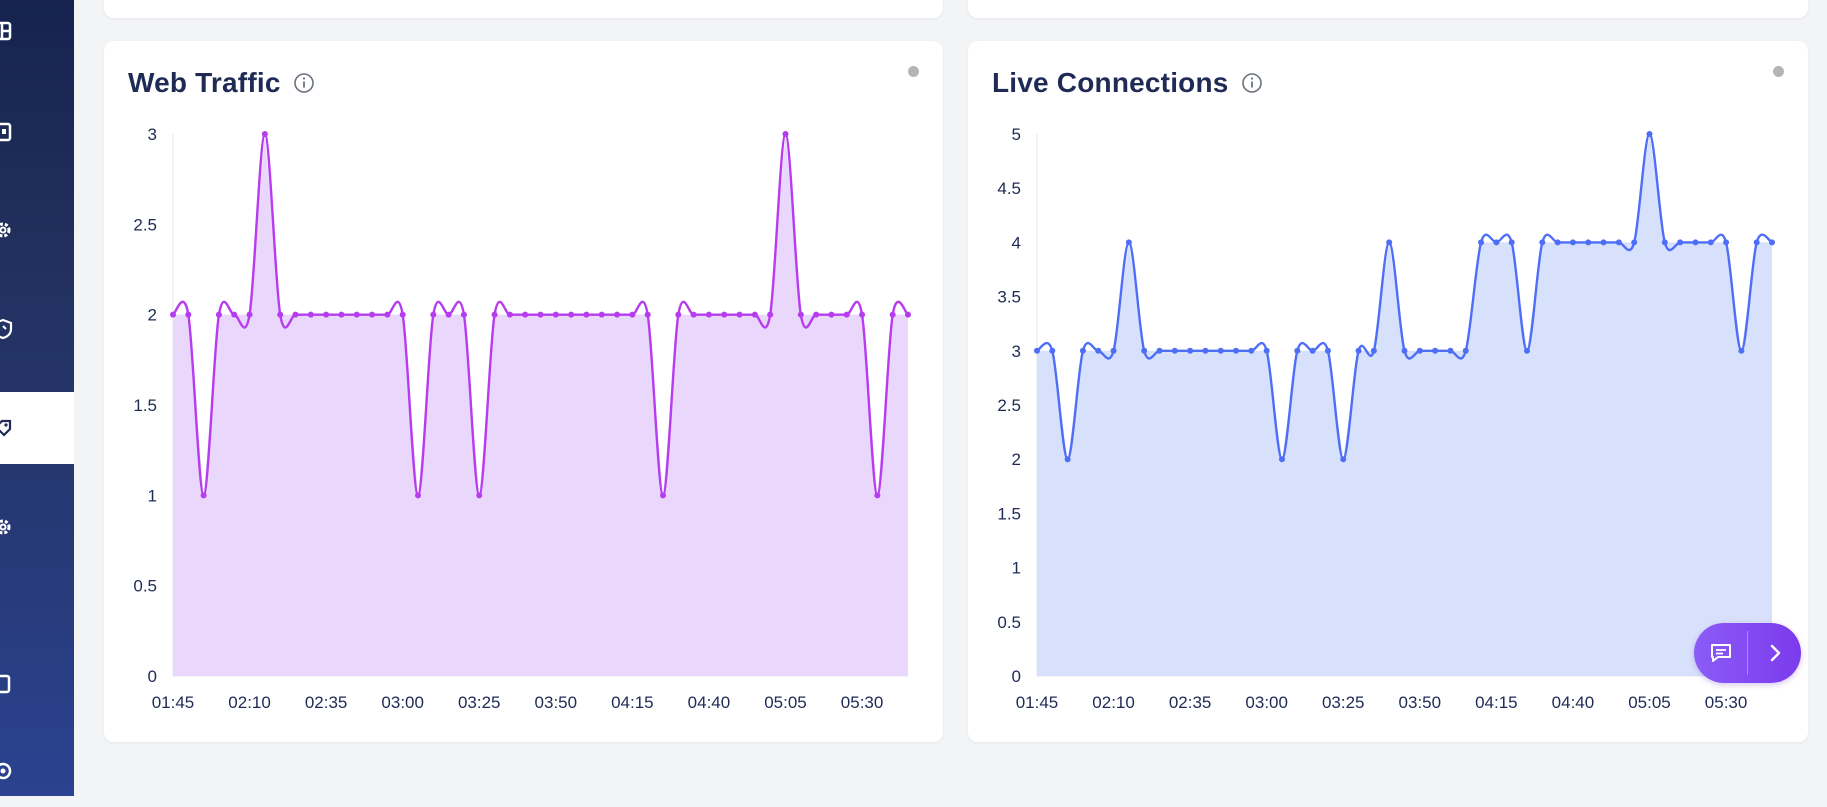 The width and height of the screenshot is (1827, 807). What do you see at coordinates (37, 230) in the screenshot?
I see `sidebar-item-gear` at bounding box center [37, 230].